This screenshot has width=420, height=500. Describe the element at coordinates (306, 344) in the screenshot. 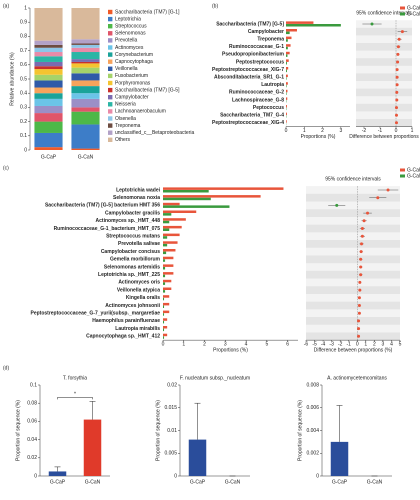

I see `diff-tick-label: -6` at that location.